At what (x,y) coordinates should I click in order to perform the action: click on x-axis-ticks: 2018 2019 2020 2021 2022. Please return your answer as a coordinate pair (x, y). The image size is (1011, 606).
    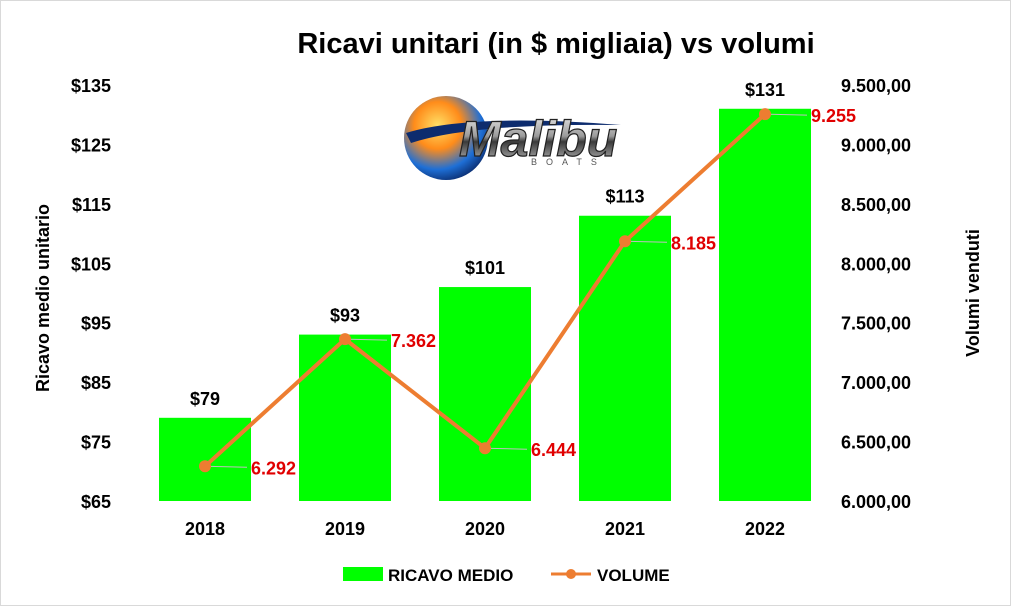
    Looking at the image, I should click on (485, 529).